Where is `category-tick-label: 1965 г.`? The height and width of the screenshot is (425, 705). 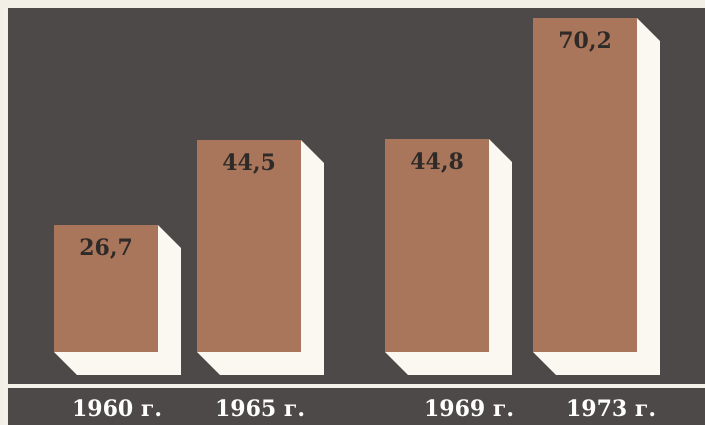
category-tick-label: 1965 г. is located at coordinates (260, 409).